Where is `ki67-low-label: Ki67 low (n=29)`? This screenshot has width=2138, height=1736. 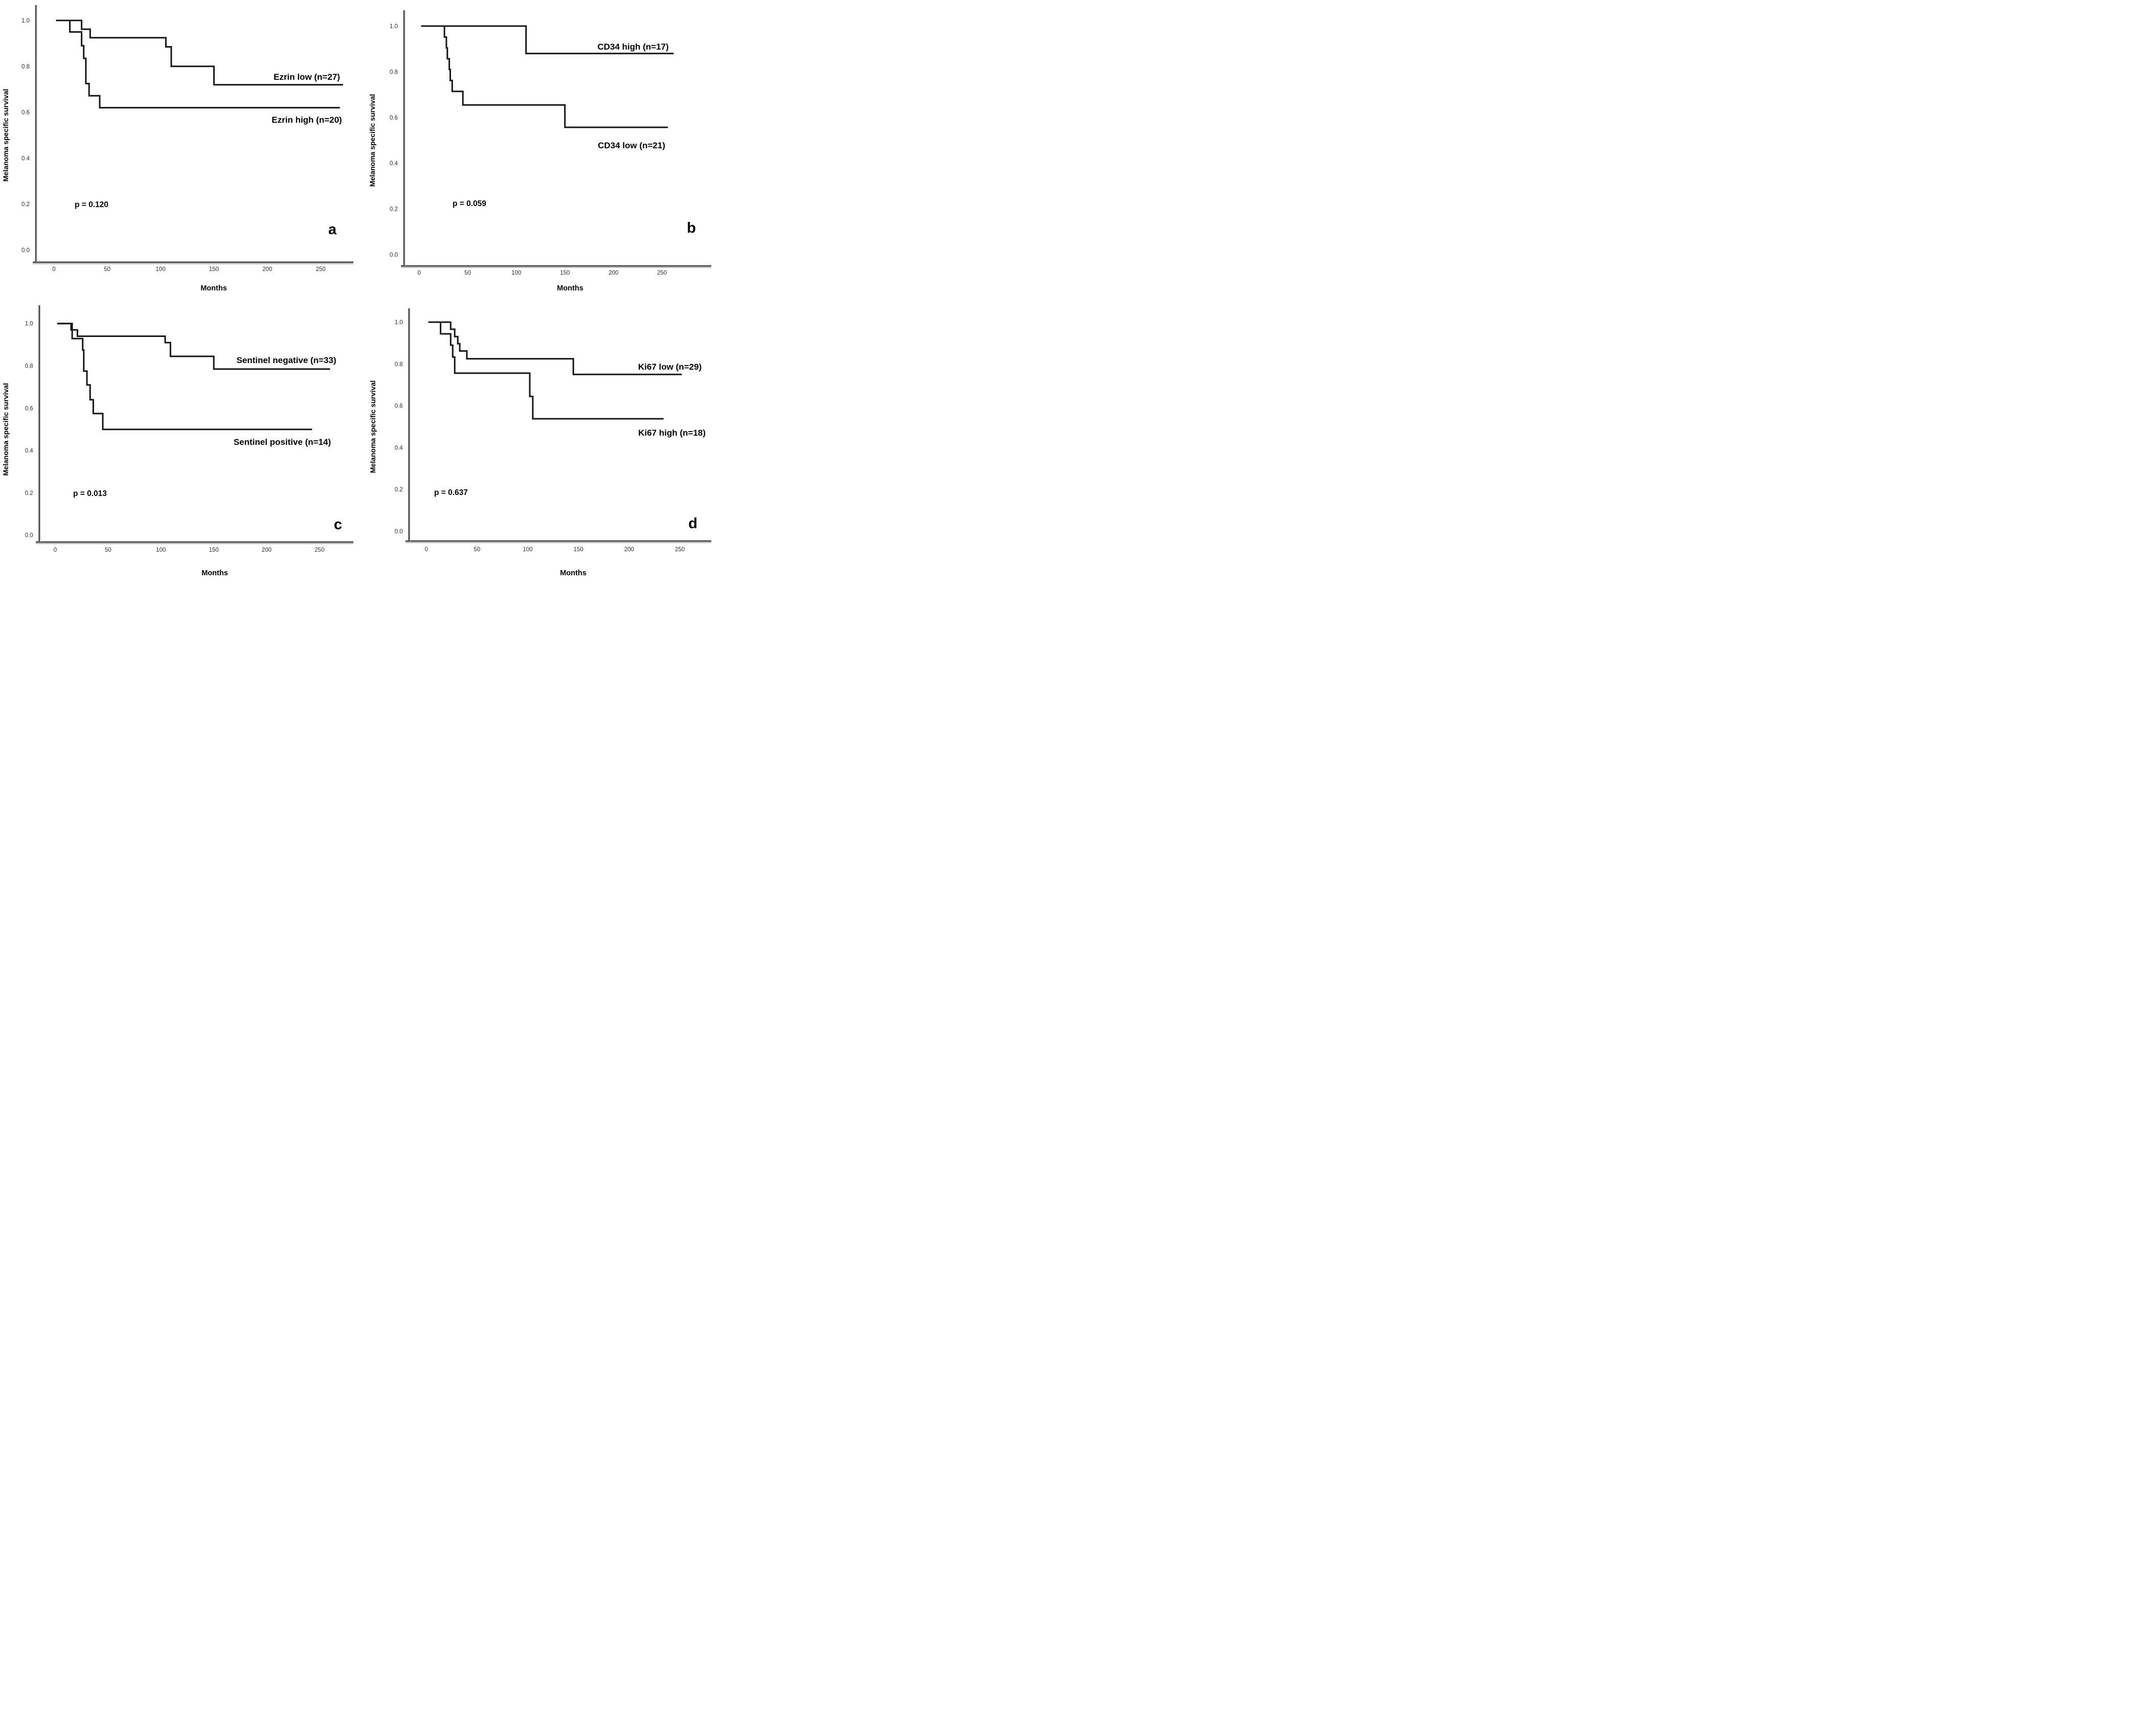 ki67-low-label: Ki67 low (n=29) is located at coordinates (670, 367).